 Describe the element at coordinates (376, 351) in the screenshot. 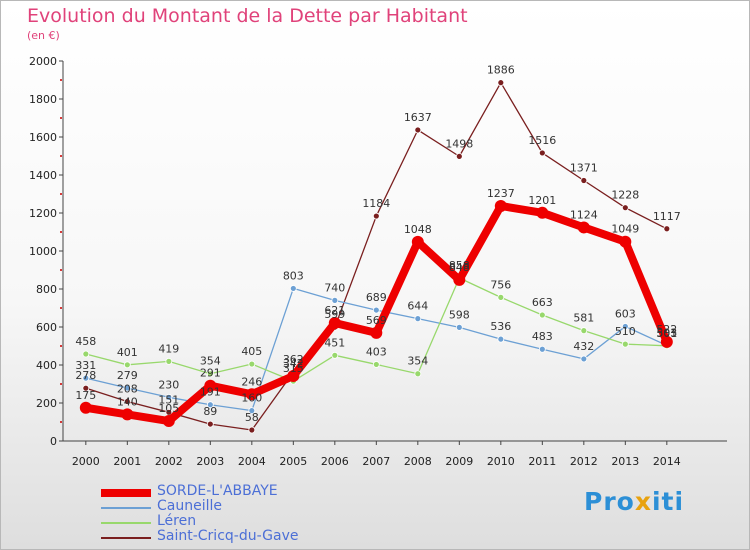

I see `data-label: 403` at that location.